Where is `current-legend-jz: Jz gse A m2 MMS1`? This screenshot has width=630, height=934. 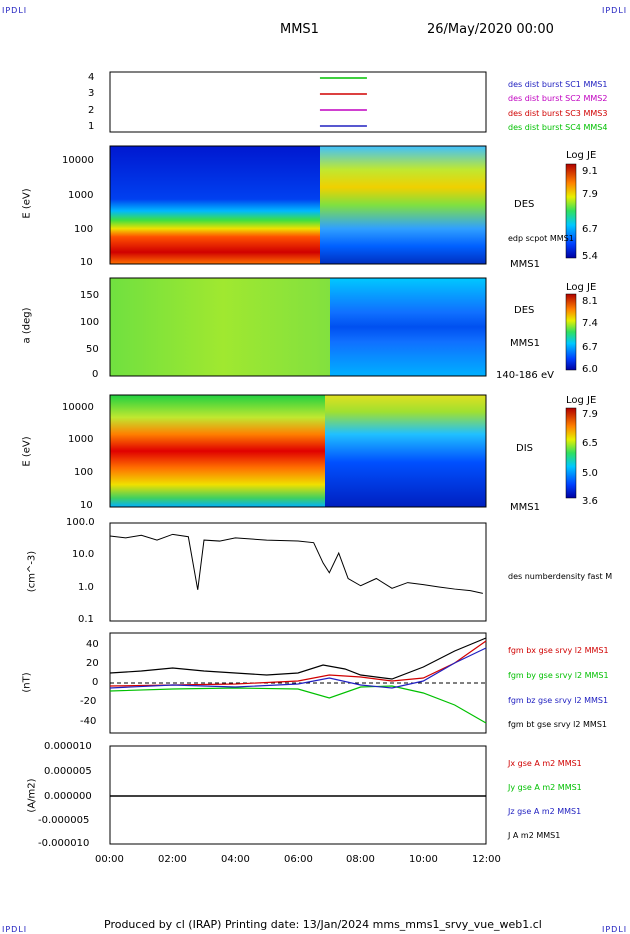 current-legend-jz: Jz gse A m2 MMS1 is located at coordinates (545, 811).